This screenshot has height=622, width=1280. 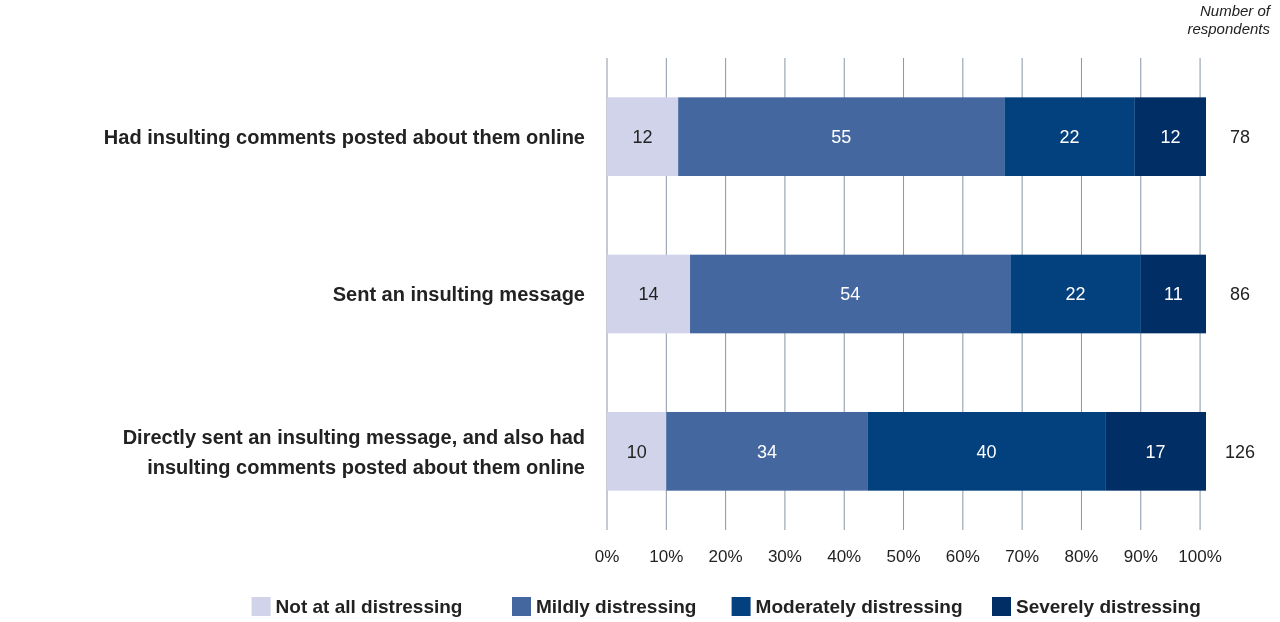 I want to click on data-label: 11, so click(x=1173, y=294).